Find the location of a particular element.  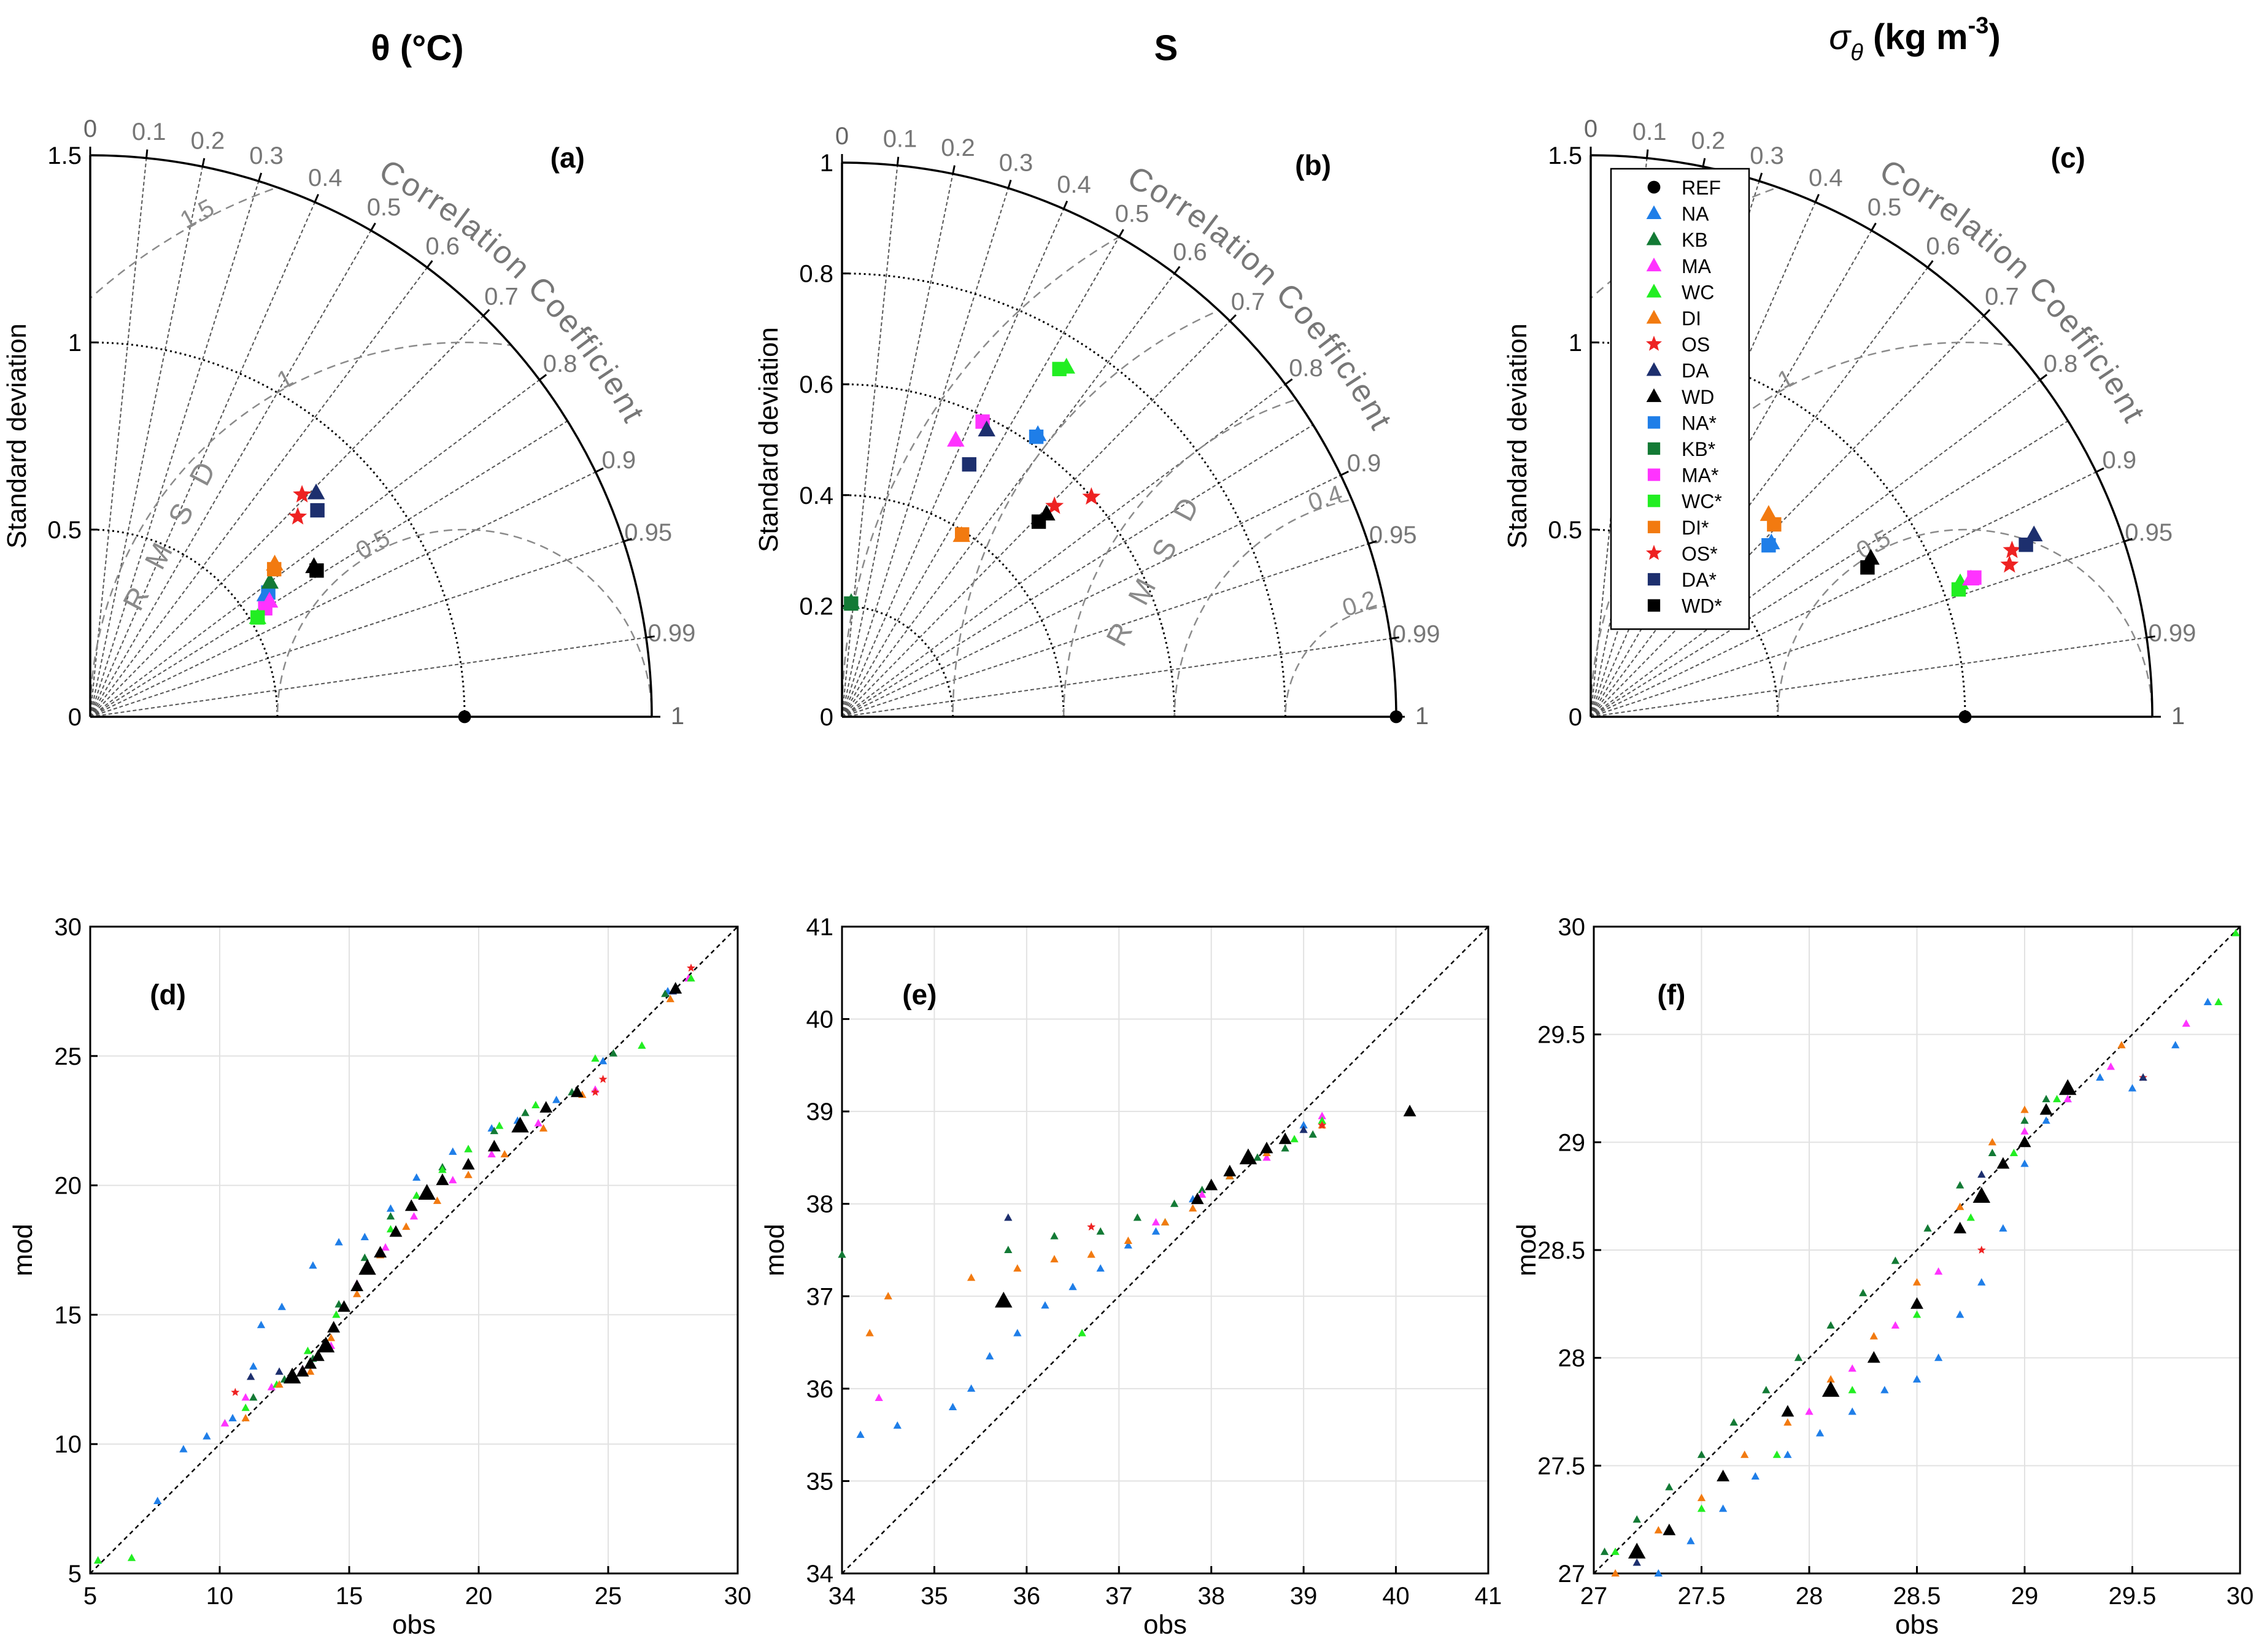

rmsd-label: 0.4 is located at coordinates (1325, 499).